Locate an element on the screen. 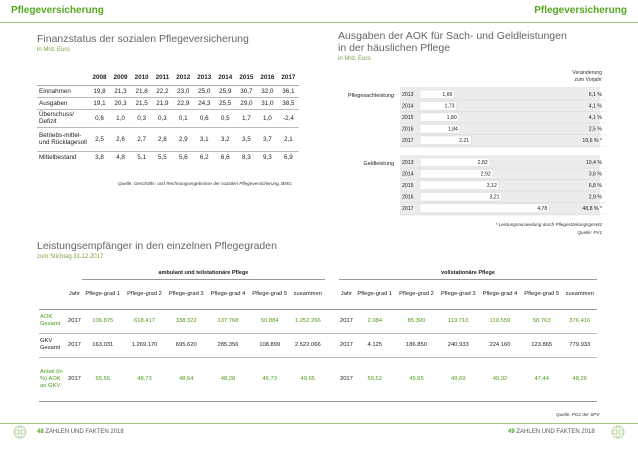  footer-left-text: ZAHLEN UND FAKTEN 2018 is located at coordinates (84, 432).